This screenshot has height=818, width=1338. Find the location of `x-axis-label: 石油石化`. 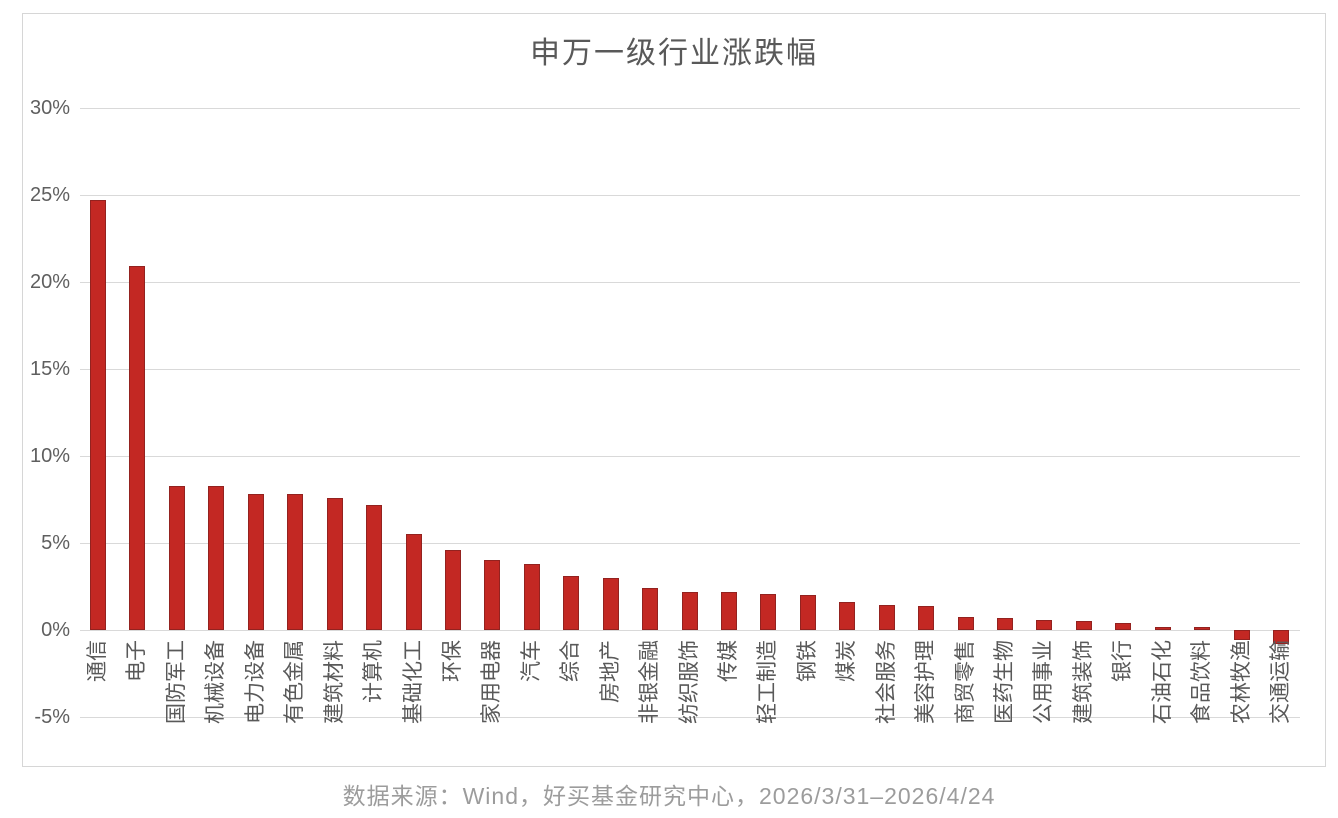

x-axis-label: 石油石化 is located at coordinates (1162, 682).